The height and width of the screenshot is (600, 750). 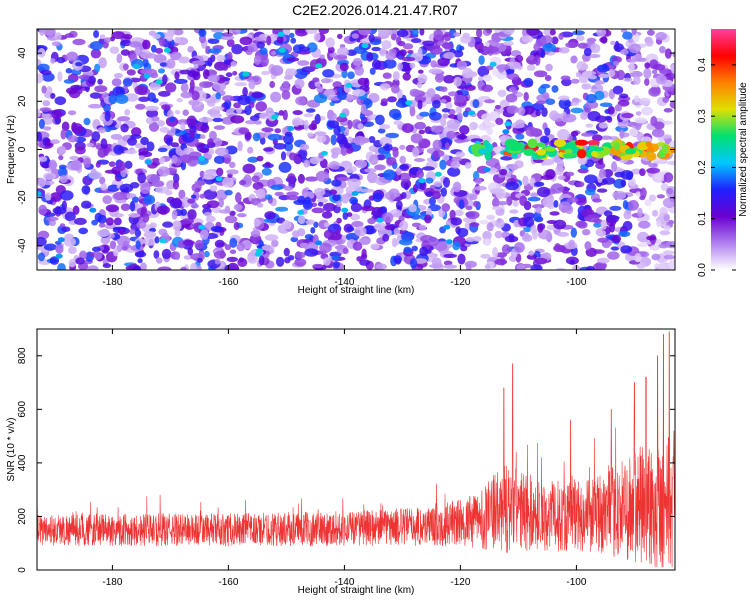 What do you see at coordinates (112, 282) in the screenshot?
I see `spectrogram-xtick-label: -180` at bounding box center [112, 282].